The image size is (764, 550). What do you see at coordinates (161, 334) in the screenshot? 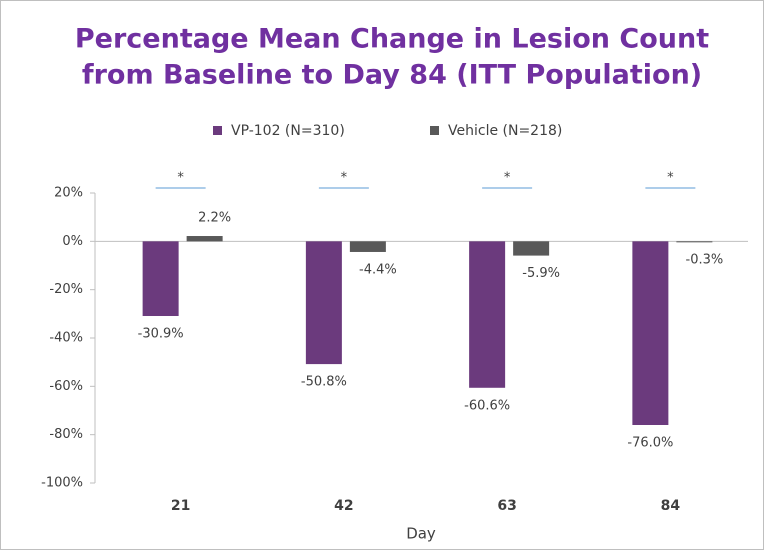
I see `data-label: -30.9%` at bounding box center [161, 334].